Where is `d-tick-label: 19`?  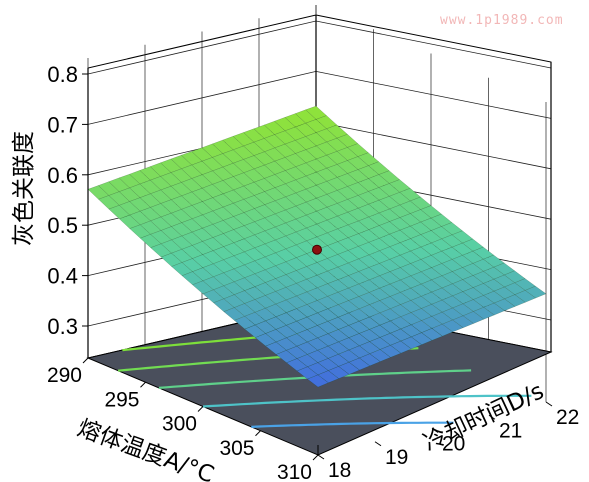 d-tick-label: 19 is located at coordinates (396, 457).